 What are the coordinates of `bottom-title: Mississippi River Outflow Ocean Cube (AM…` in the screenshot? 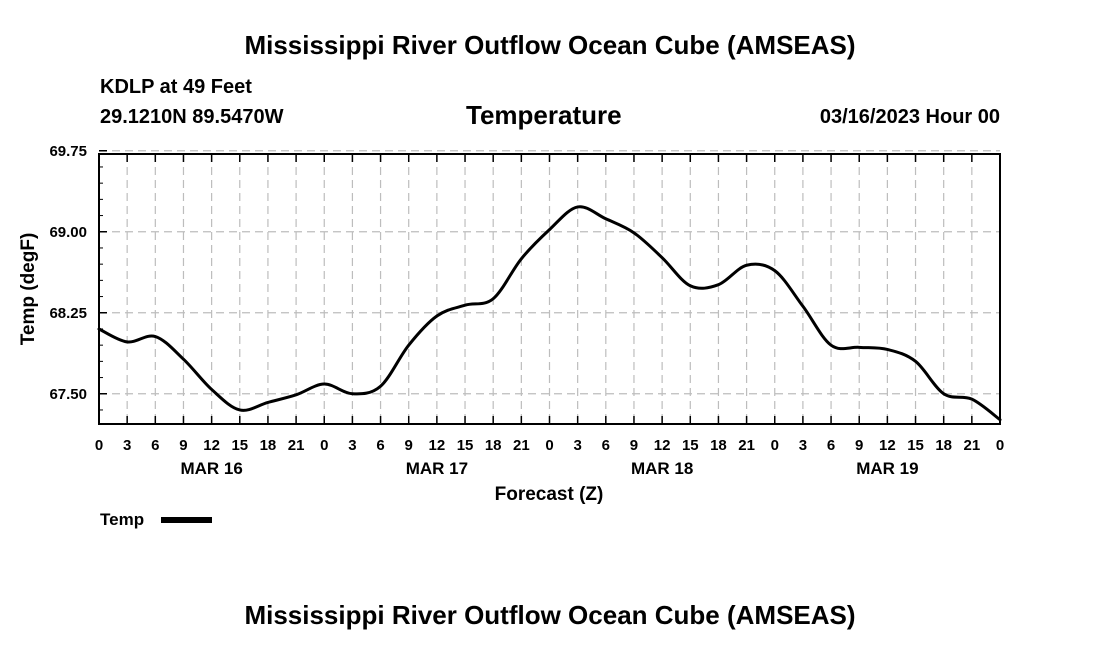 It's located at (550, 615).